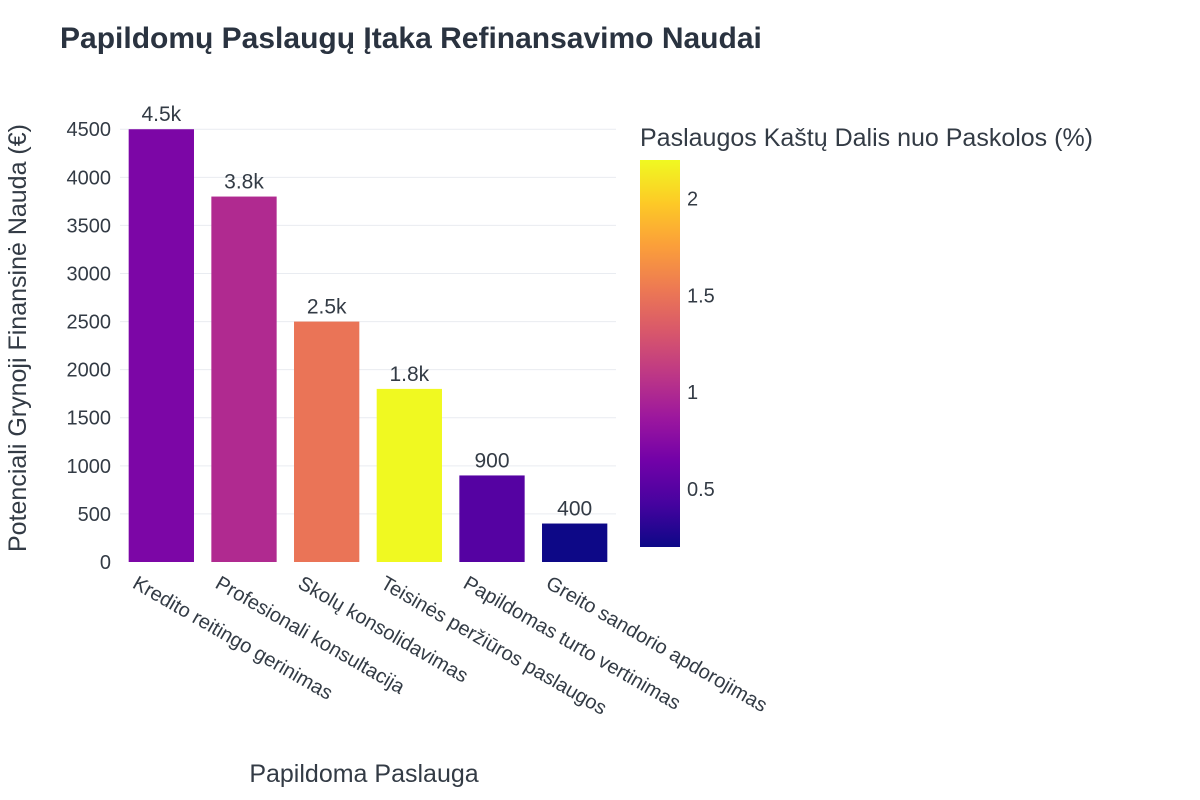 This screenshot has width=1200, height=800. I want to click on data-label: 1.8k, so click(409, 374).